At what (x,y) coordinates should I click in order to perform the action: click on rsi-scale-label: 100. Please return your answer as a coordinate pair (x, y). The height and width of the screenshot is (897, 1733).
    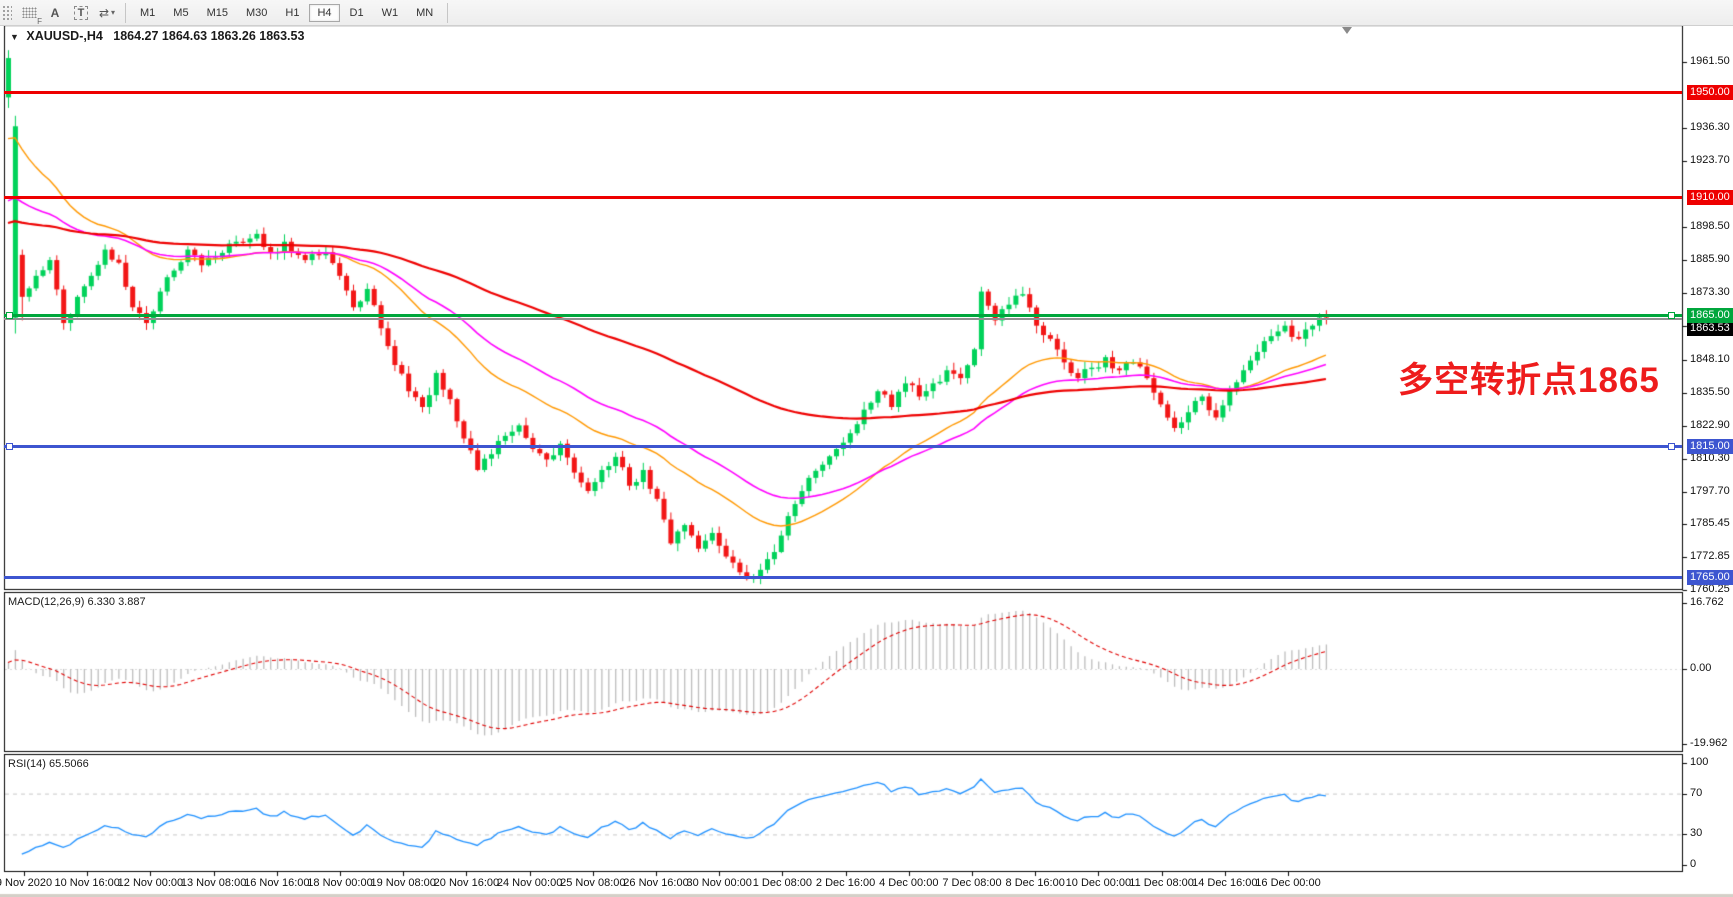
    Looking at the image, I should click on (1699, 762).